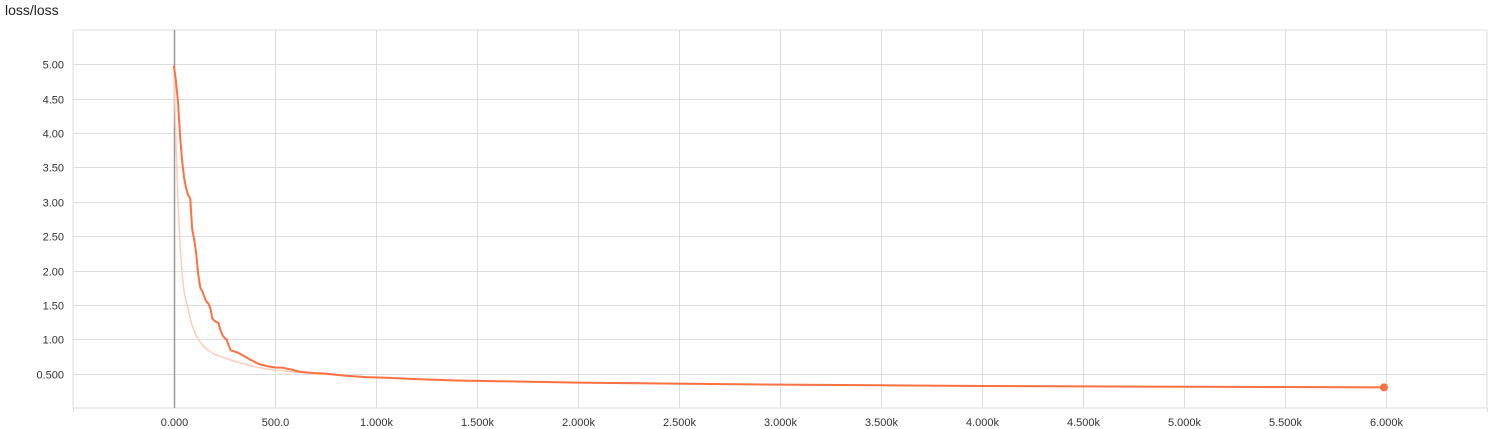  What do you see at coordinates (53, 66) in the screenshot?
I see `y-tick-label: 5.00` at bounding box center [53, 66].